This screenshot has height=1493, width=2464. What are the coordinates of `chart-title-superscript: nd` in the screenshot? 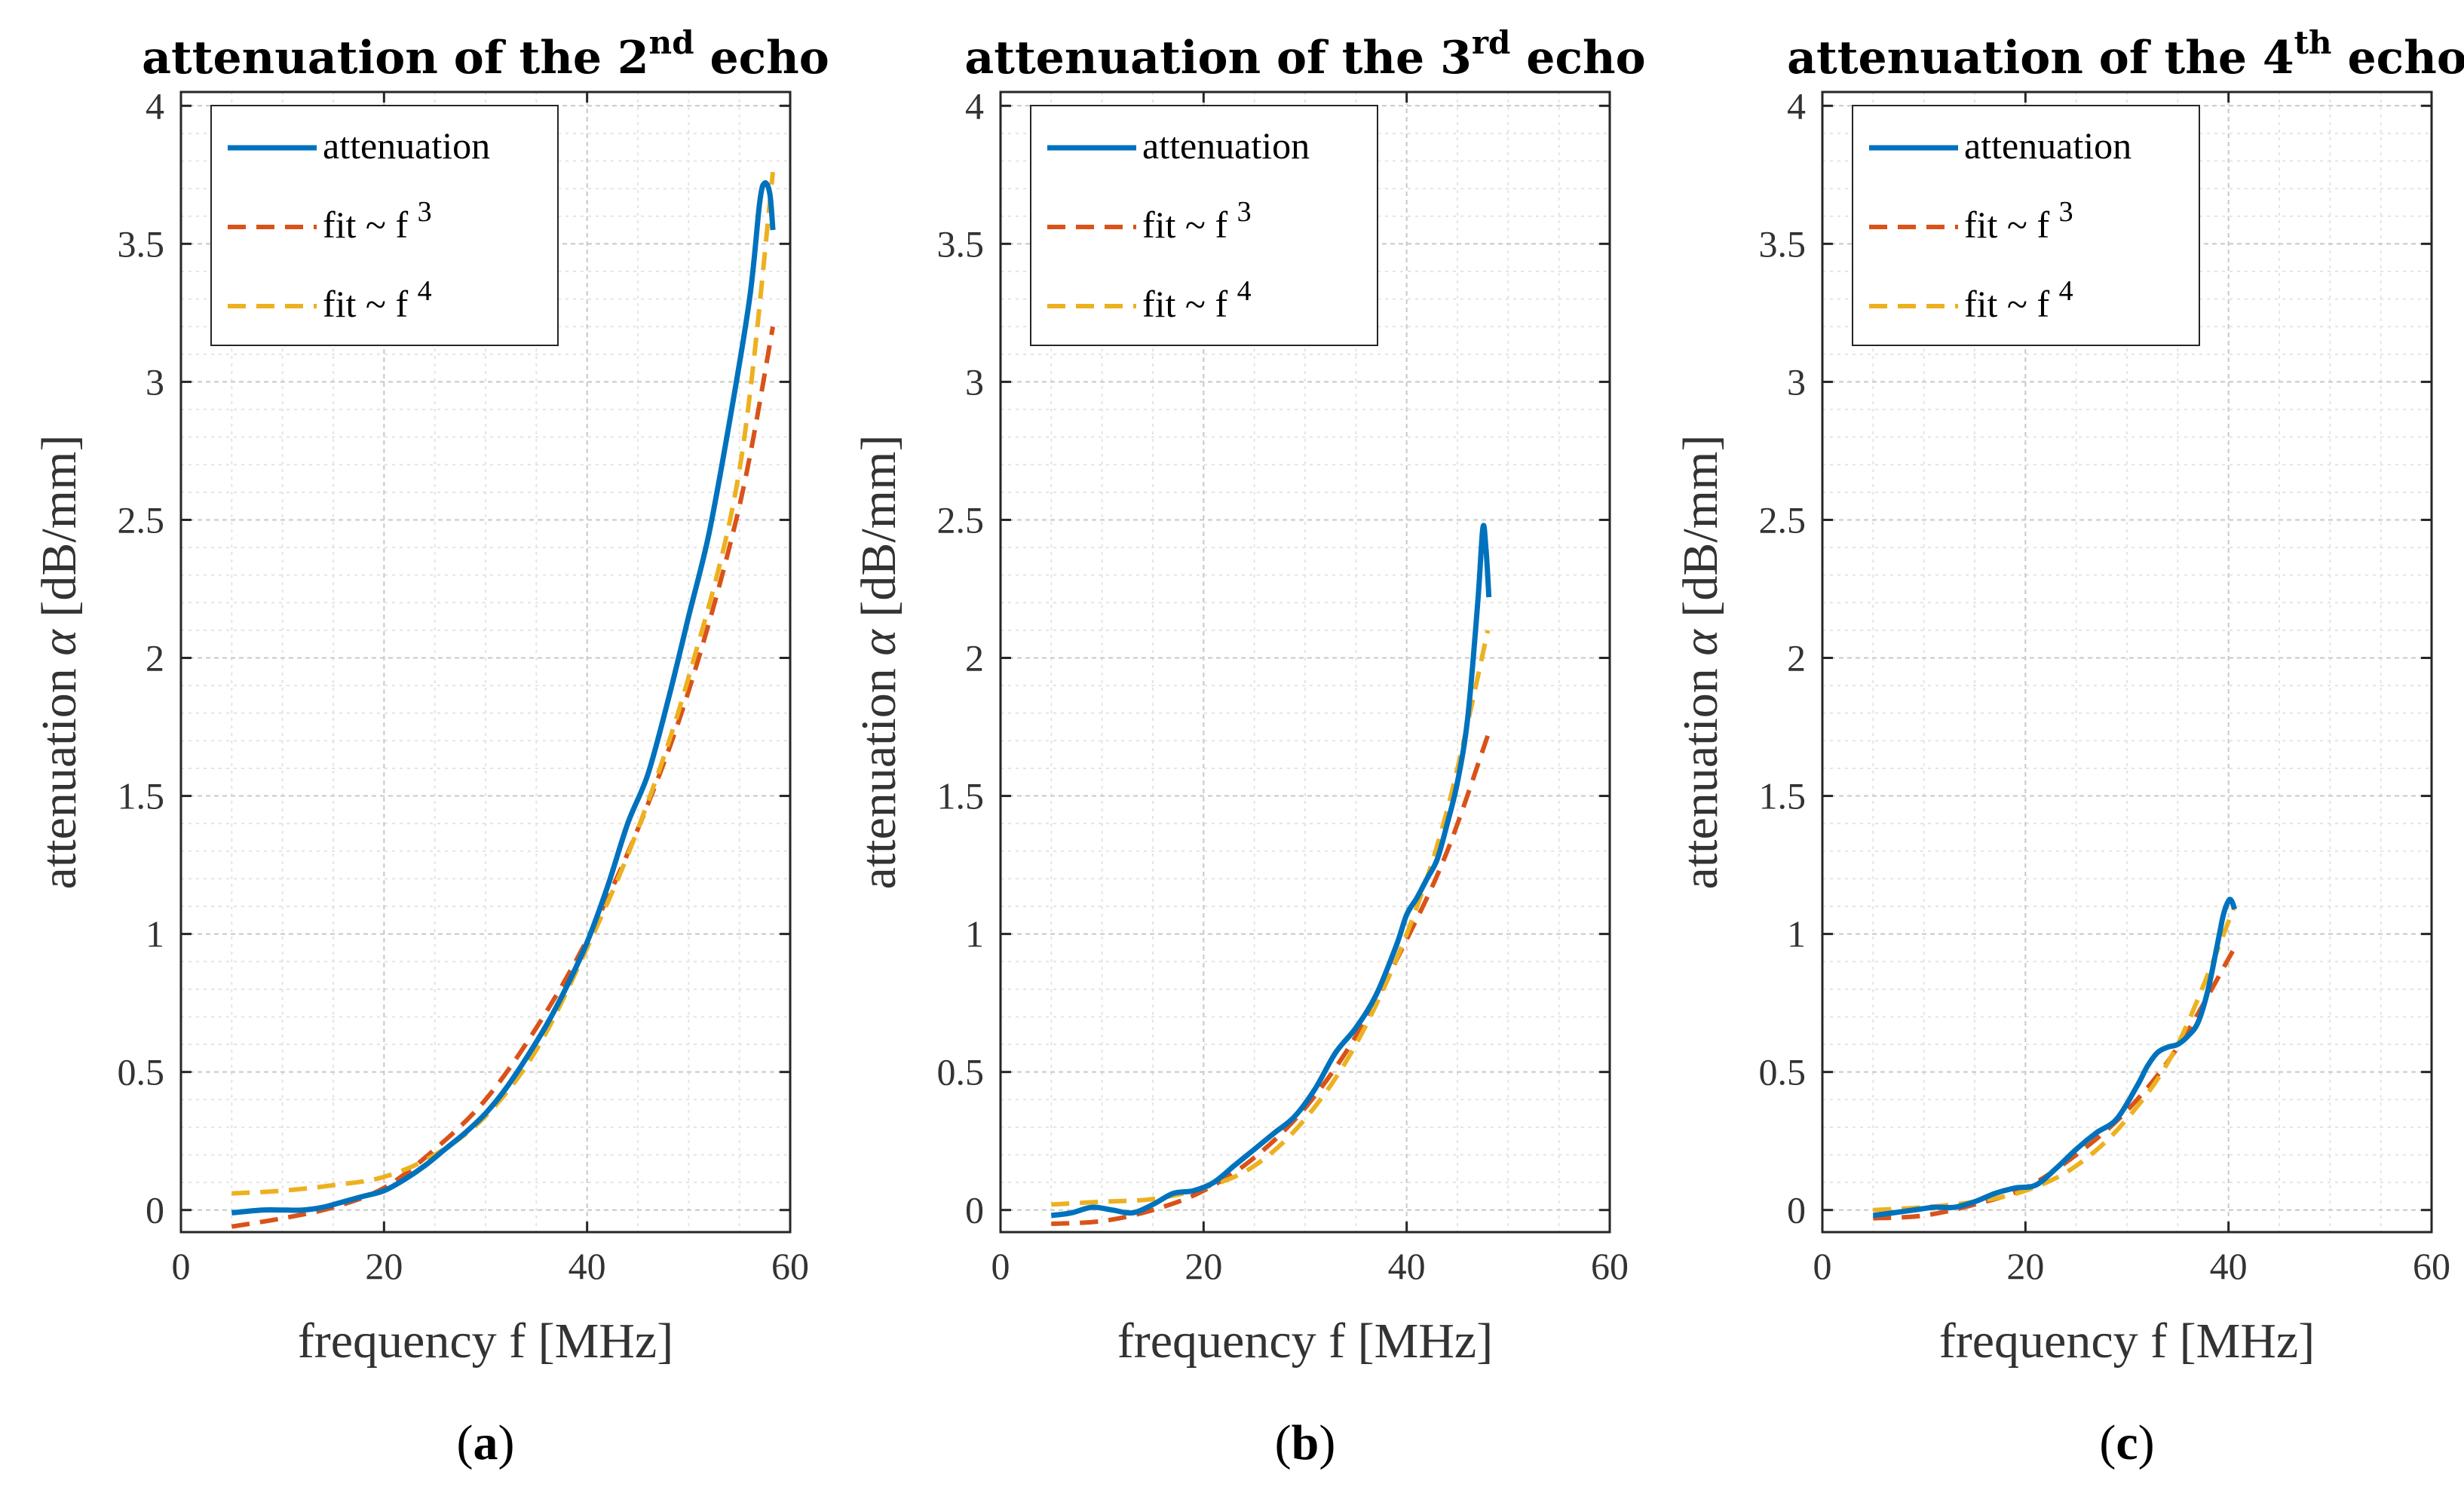 It's located at (671, 42).